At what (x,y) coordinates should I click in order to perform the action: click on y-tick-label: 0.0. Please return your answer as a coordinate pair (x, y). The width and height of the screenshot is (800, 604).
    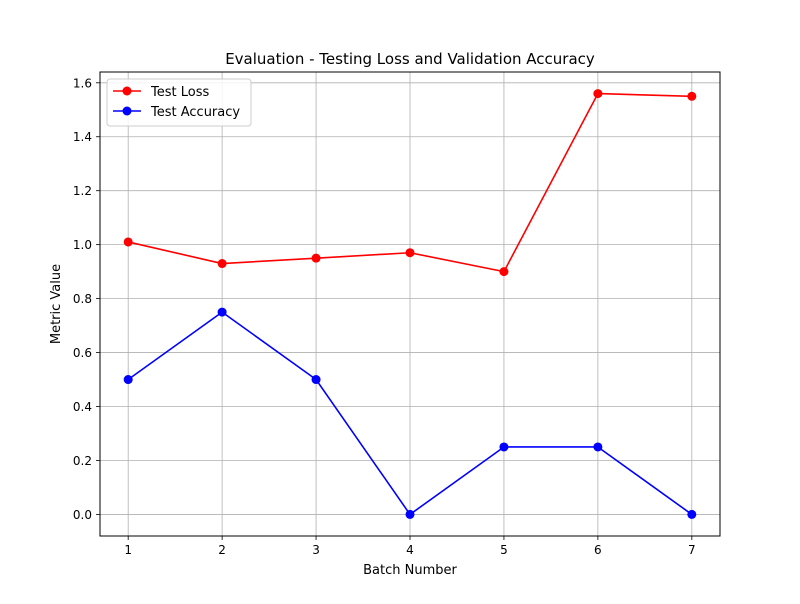
    Looking at the image, I should click on (82, 515).